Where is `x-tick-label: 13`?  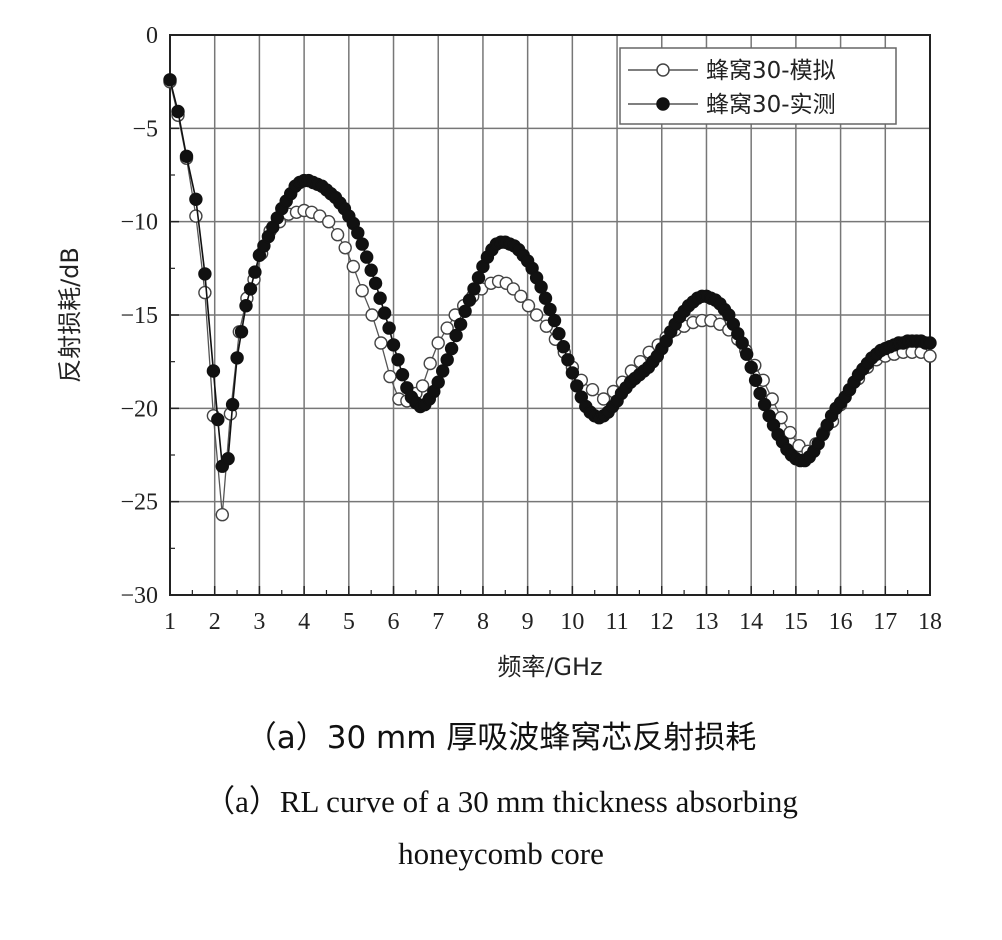 x-tick-label: 13 is located at coordinates (706, 622).